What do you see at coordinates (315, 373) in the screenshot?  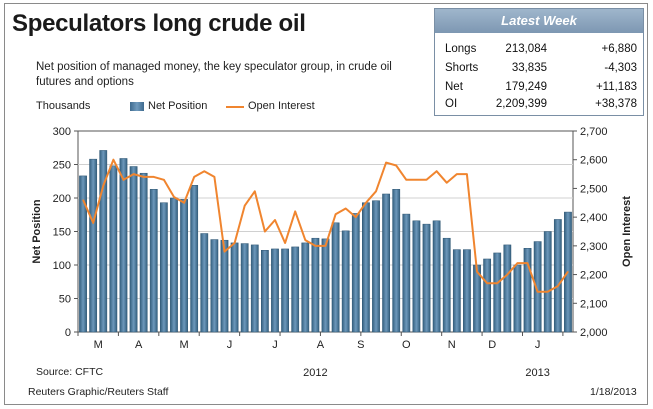 I see `year-label: 2012` at bounding box center [315, 373].